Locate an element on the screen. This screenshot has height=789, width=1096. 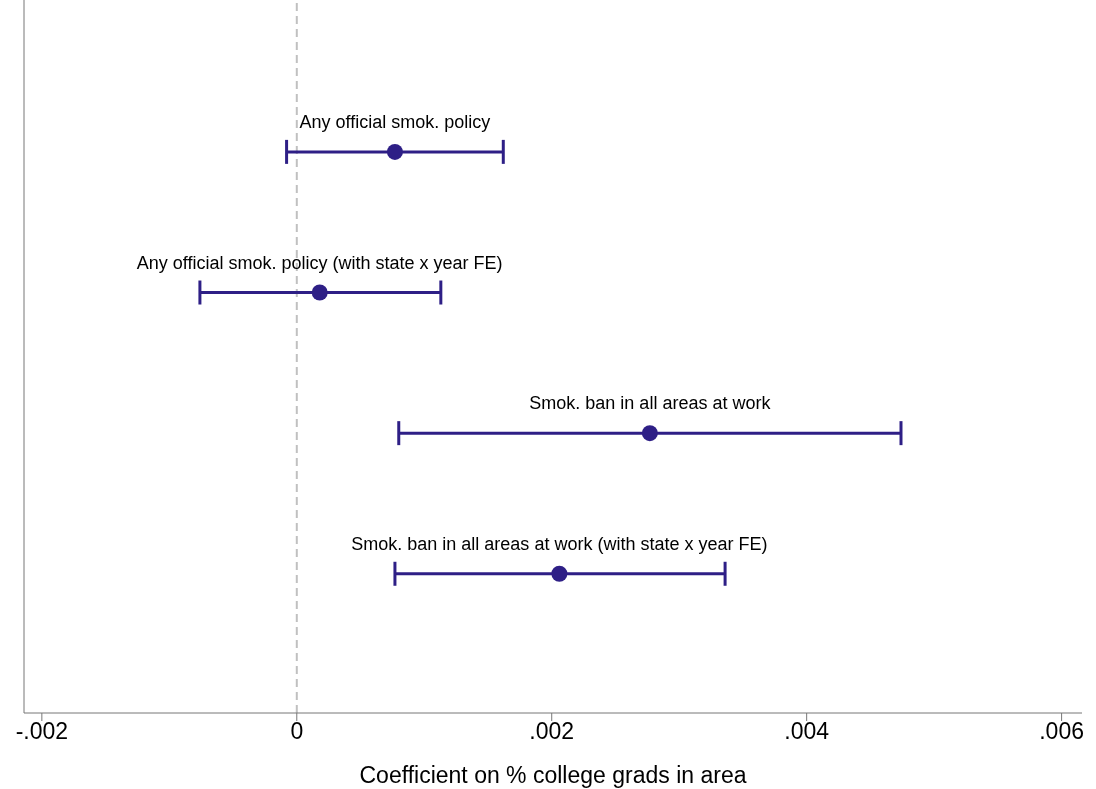
y-tick-label: Any official smok. policy (with state x year FE) is located at coordinates (319, 262).